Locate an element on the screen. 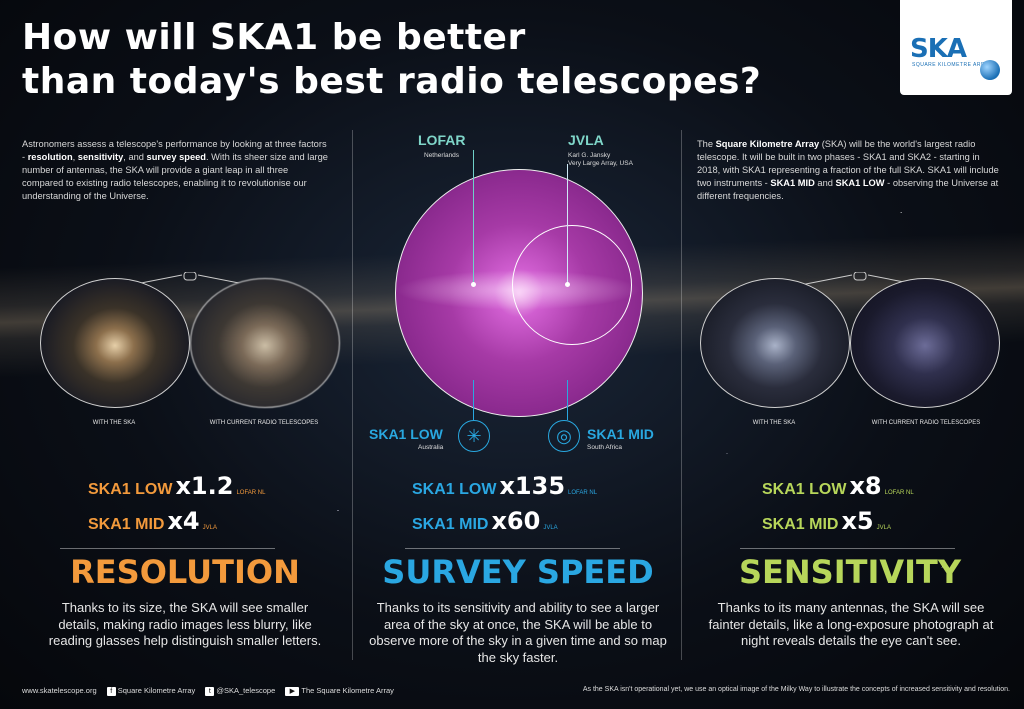 This screenshot has width=1024, height=709. ska-low-label: SKA1 LOW is located at coordinates (406, 434).